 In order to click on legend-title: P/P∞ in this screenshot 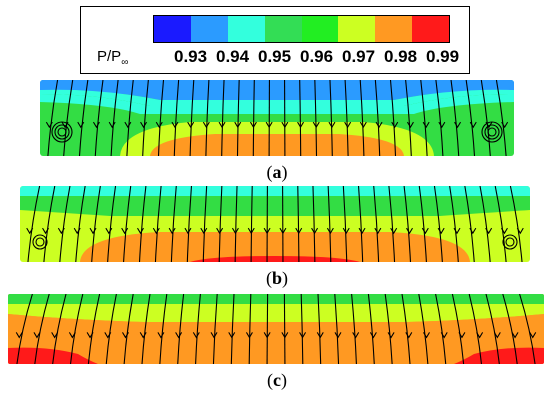, I will do `click(113, 58)`.